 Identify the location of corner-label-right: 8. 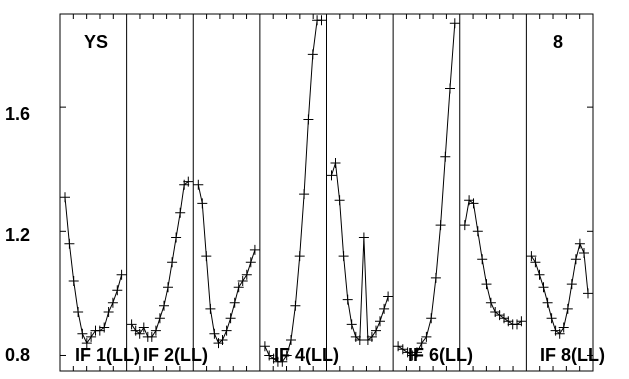
(558, 42).